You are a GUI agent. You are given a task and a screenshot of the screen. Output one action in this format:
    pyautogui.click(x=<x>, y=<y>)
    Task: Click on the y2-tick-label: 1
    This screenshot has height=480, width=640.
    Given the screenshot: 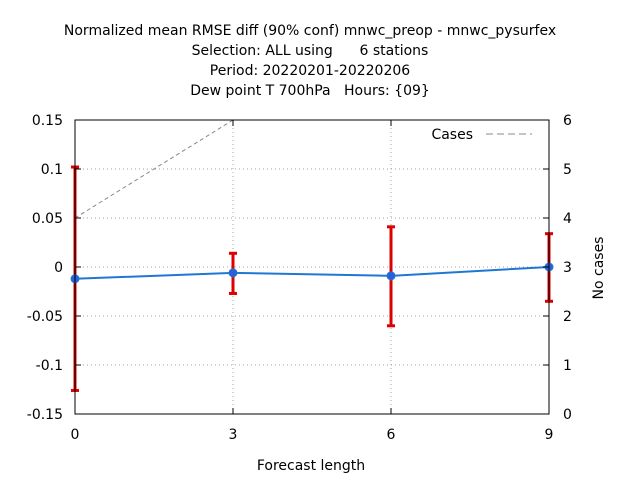 What is the action you would take?
    pyautogui.click(x=567, y=366)
    